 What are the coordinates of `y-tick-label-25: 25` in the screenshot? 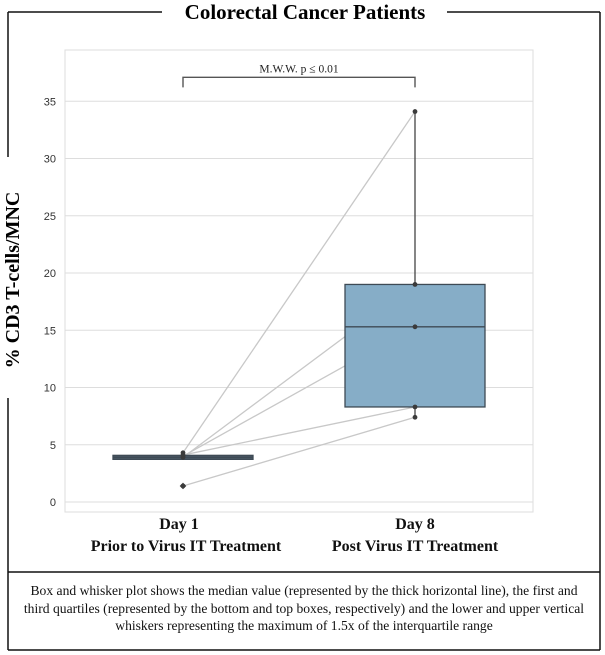 It's located at (50, 217).